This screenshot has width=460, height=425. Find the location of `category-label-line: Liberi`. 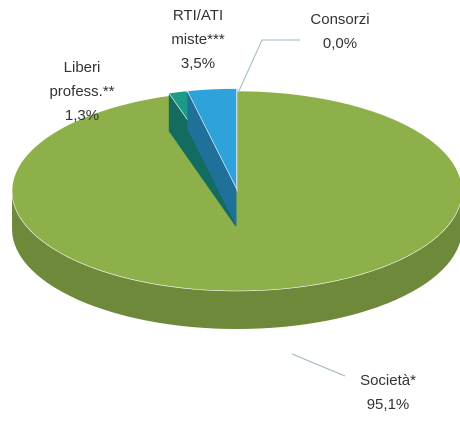

category-label-line: Liberi is located at coordinates (82, 67).